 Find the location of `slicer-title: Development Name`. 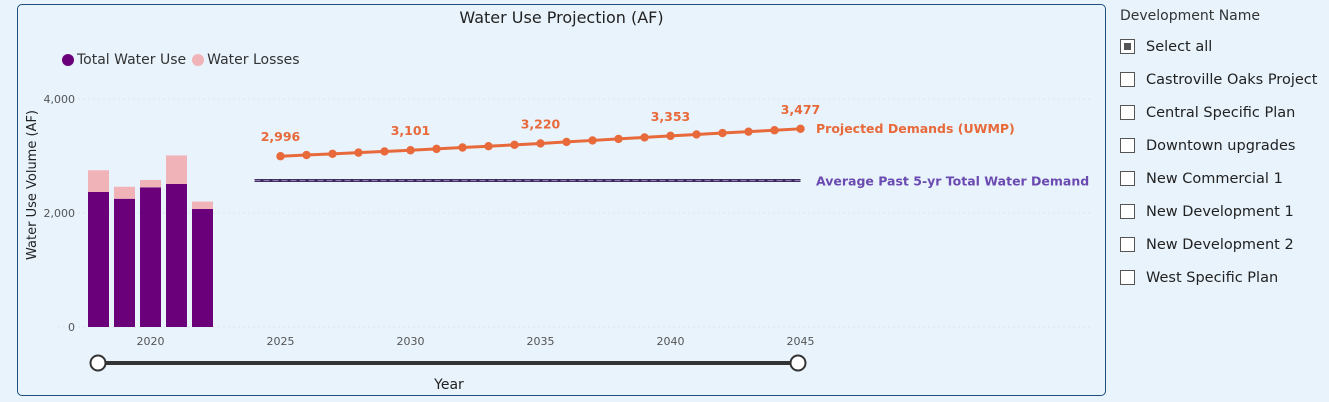

slicer-title: Development Name is located at coordinates (1190, 16).